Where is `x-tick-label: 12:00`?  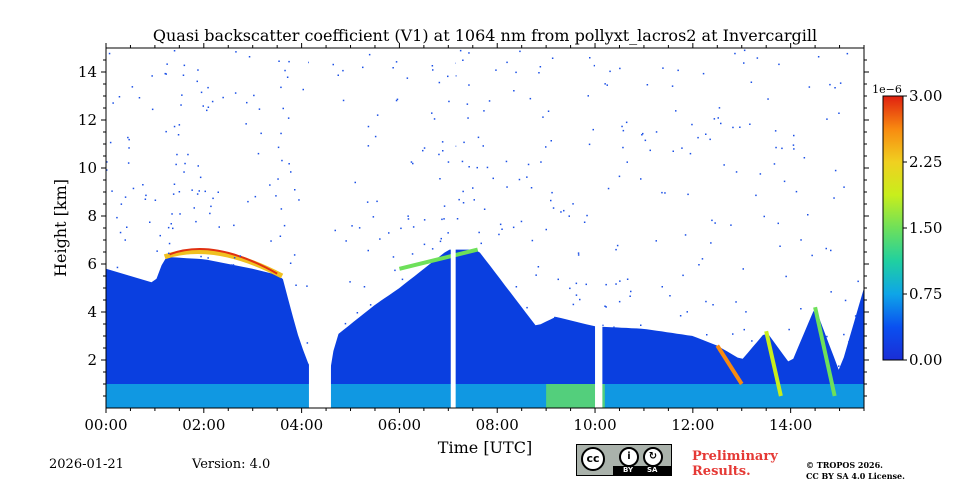 x-tick-label: 12:00 is located at coordinates (692, 425).